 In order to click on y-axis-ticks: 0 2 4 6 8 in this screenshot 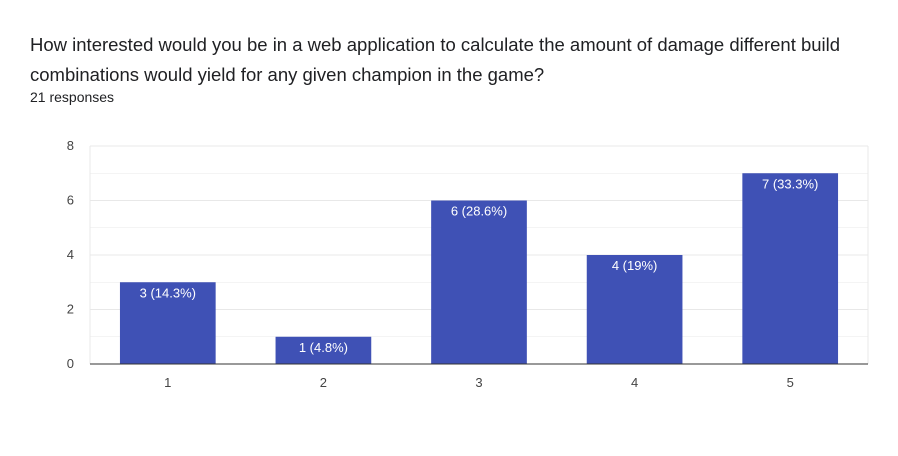, I will do `click(70, 254)`.